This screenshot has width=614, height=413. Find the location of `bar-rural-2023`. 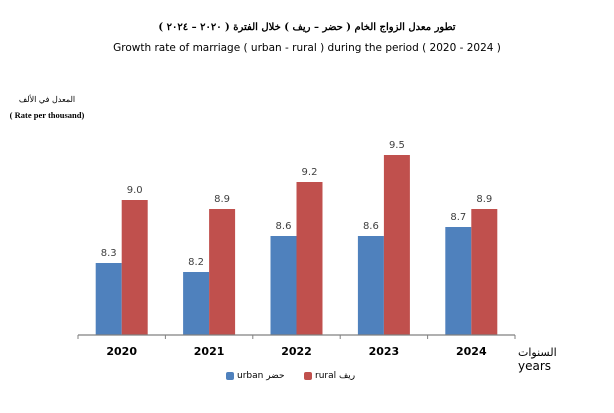

bar-rural-2023 is located at coordinates (396, 245).